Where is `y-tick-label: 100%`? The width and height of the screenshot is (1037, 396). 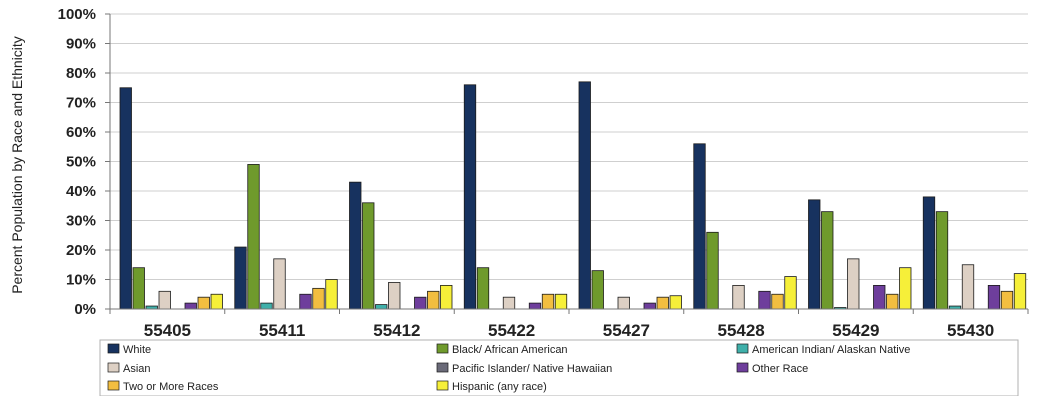 y-tick-label: 100% is located at coordinates (77, 14).